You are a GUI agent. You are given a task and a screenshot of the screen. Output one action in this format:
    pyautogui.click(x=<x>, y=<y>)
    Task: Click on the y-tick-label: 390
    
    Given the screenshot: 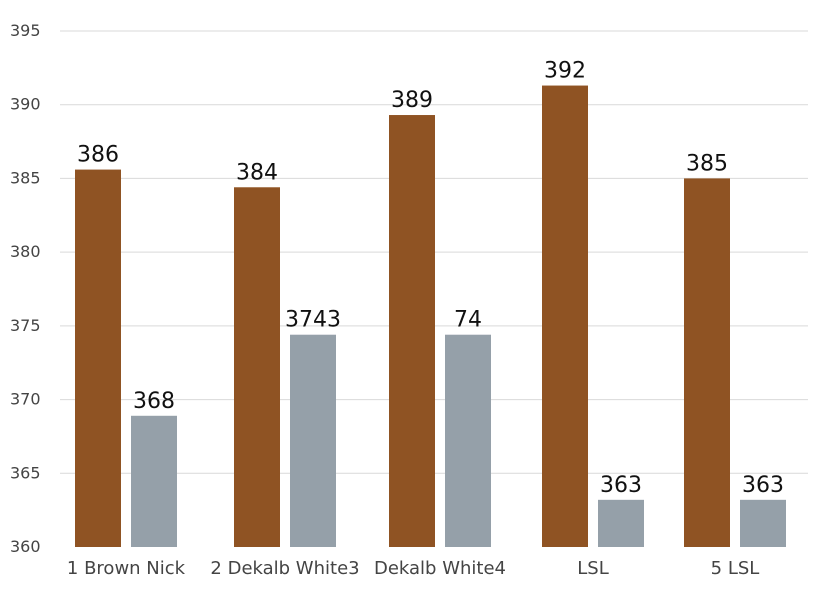 What is the action you would take?
    pyautogui.click(x=25, y=104)
    